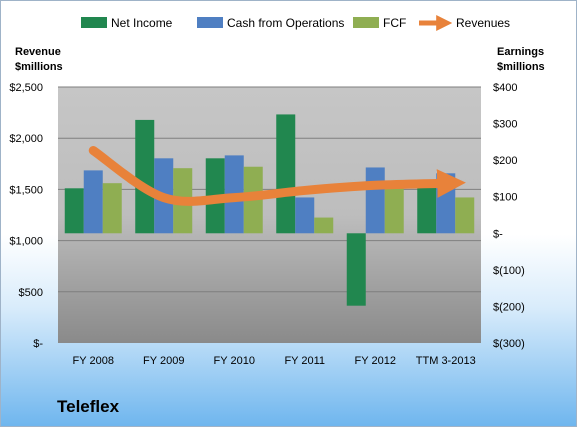 This screenshot has height=427, width=577. I want to click on right-tick-label: $(300), so click(509, 344).